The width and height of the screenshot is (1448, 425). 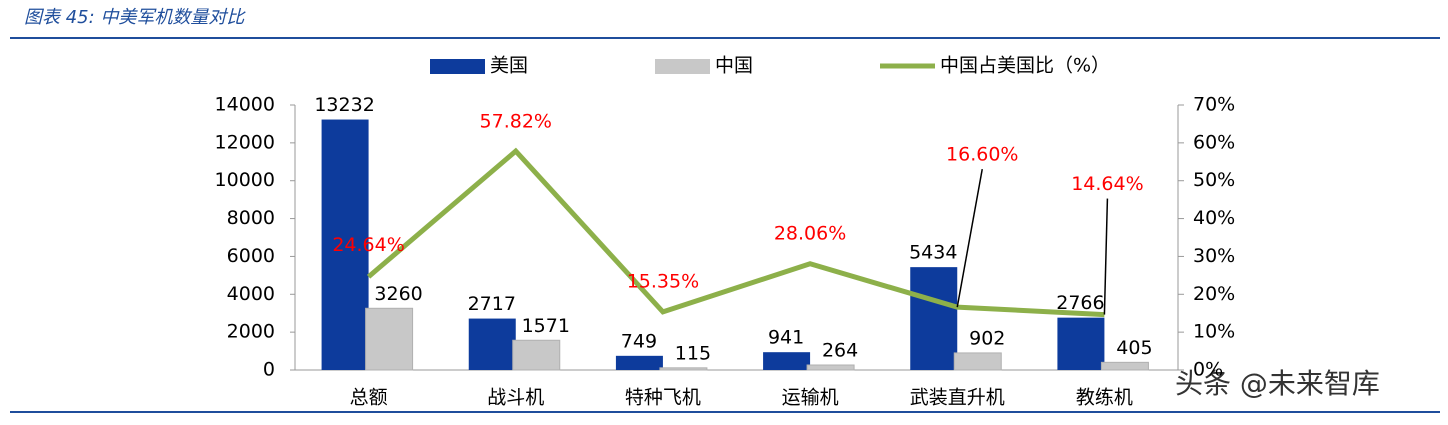 What do you see at coordinates (251, 332) in the screenshot?
I see `y-tick-label: 2000` at bounding box center [251, 332].